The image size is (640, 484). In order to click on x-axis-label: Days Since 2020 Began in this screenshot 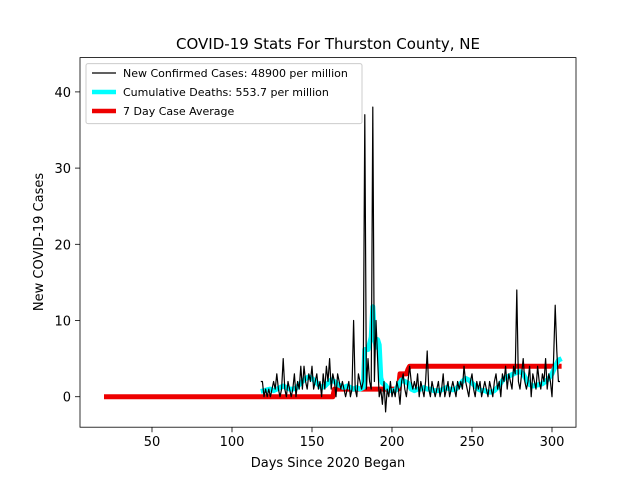, I will do `click(328, 463)`.